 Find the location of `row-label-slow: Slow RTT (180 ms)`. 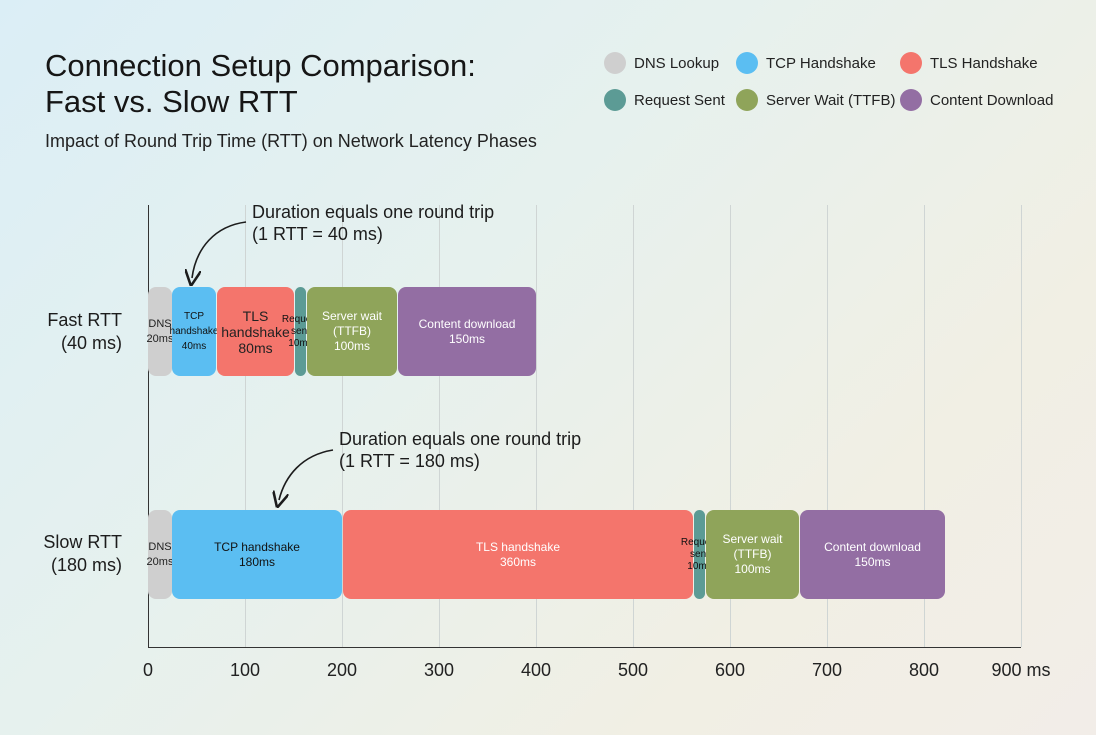

row-label-slow: Slow RTT (180 ms) is located at coordinates (82, 553).